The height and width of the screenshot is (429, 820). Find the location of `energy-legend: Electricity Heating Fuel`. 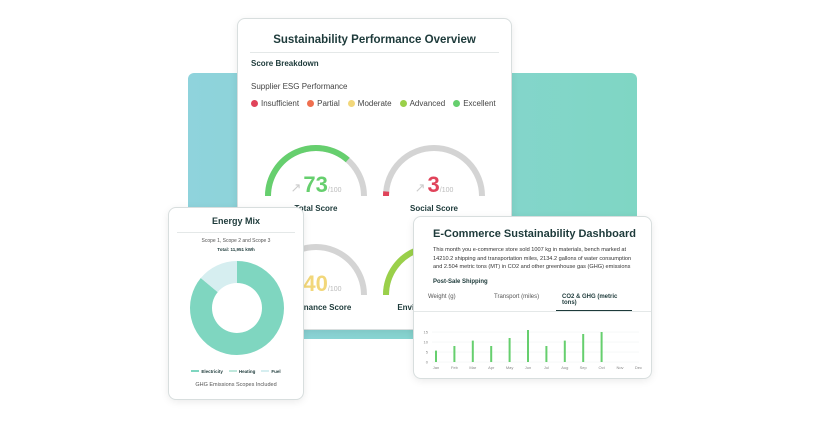

energy-legend: Electricity Heating Fuel is located at coordinates (236, 371).